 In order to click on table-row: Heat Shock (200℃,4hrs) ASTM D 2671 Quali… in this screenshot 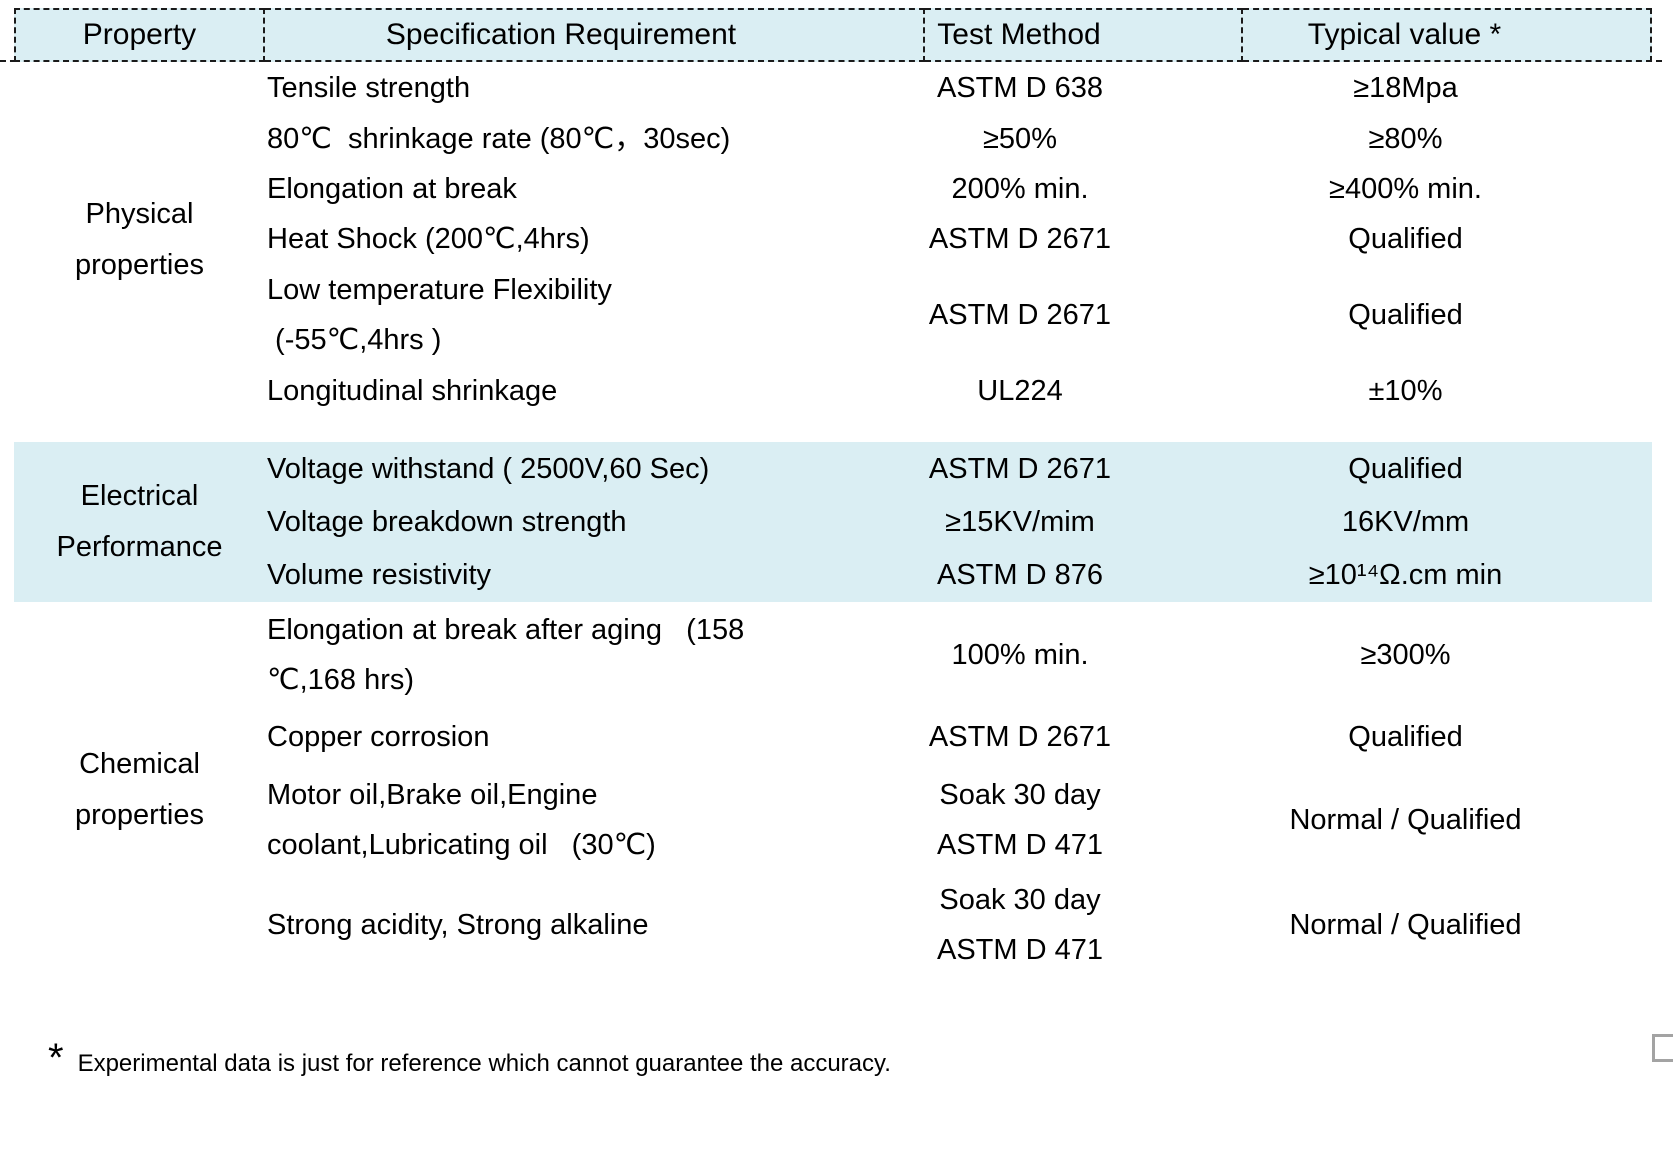, I will do `click(958, 239)`.